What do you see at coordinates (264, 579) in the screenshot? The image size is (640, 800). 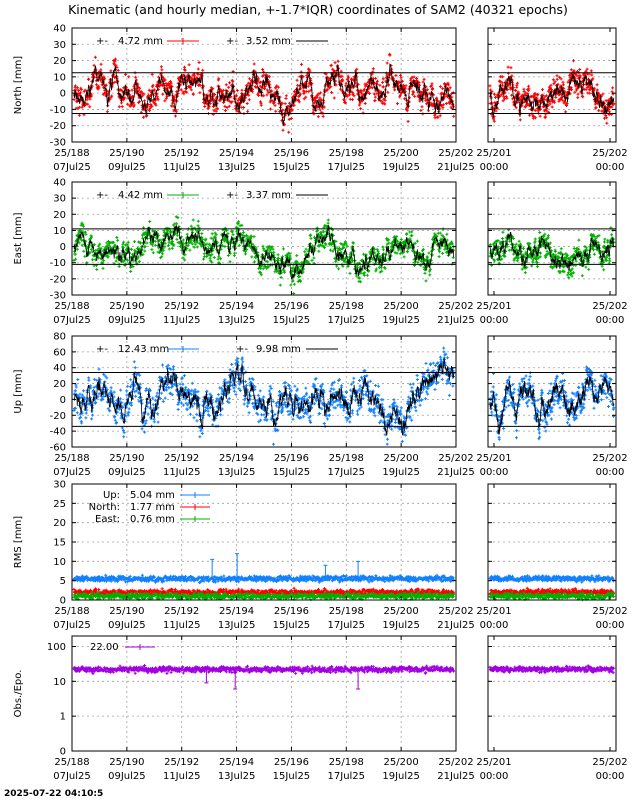 I see `series-rms-up` at bounding box center [264, 579].